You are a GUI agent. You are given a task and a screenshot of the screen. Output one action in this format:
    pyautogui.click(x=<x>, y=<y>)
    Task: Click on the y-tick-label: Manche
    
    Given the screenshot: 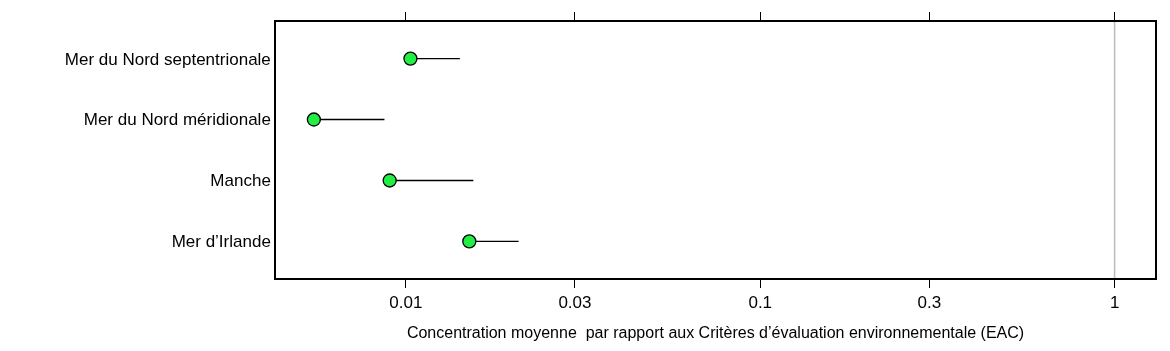 What is the action you would take?
    pyautogui.click(x=240, y=181)
    